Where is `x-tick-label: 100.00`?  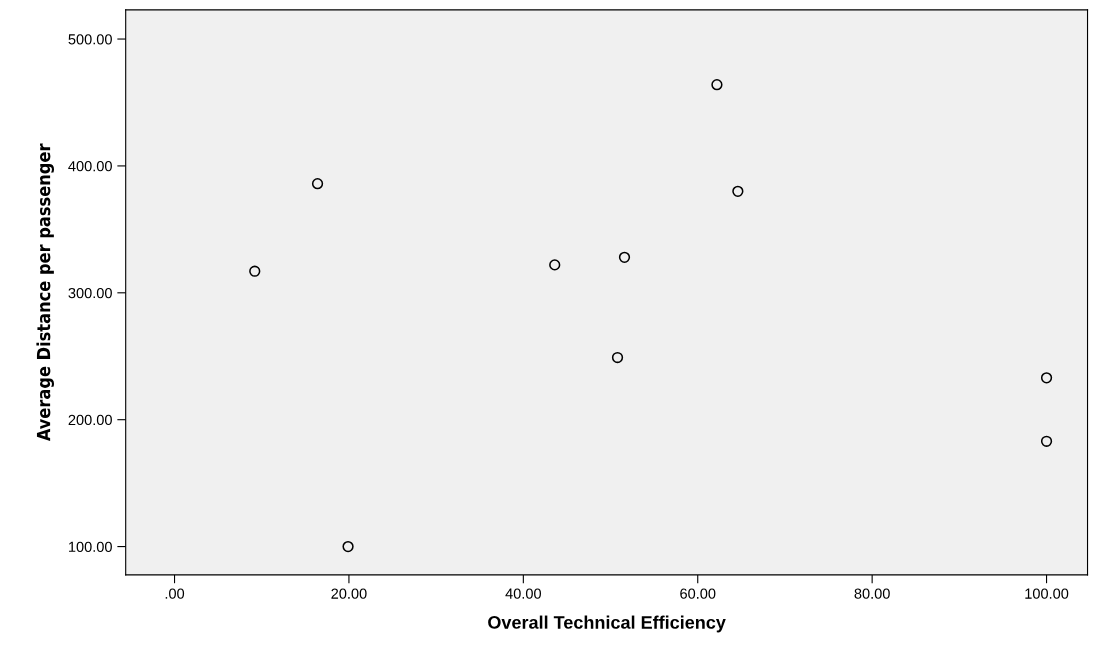
x-tick-label: 100.00 is located at coordinates (1047, 593).